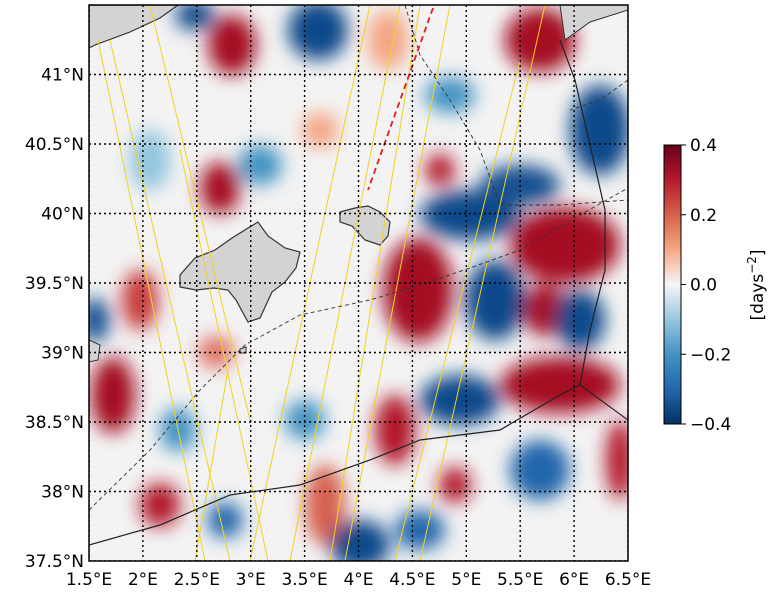 This screenshot has width=779, height=594. I want to click on x-tick-label: 3.5°E, so click(304, 580).